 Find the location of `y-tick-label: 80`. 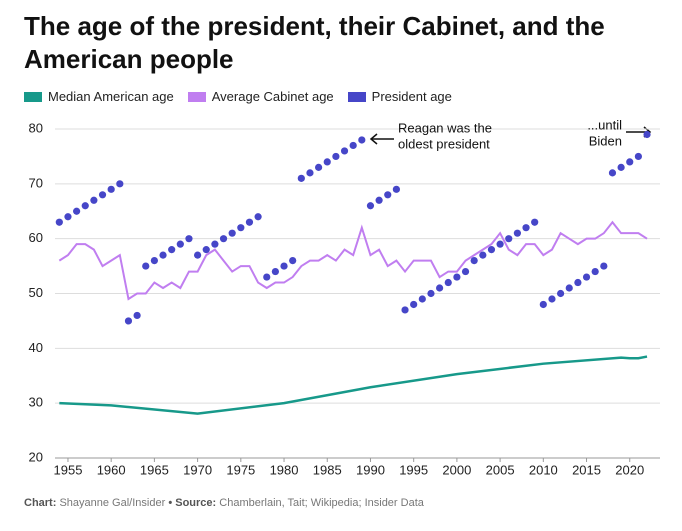

y-tick-label: 80 is located at coordinates (36, 127).